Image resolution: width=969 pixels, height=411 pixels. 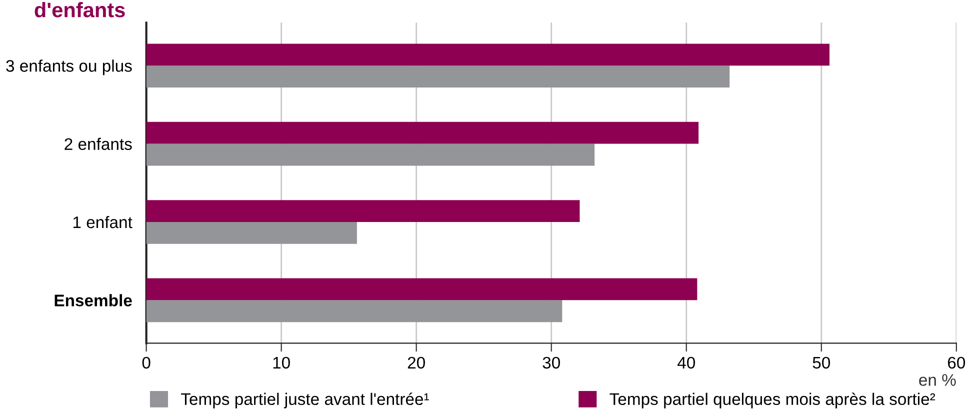 What do you see at coordinates (773, 400) in the screenshot?
I see `legend-label: Temps partiel quelques mois après la sortie²` at bounding box center [773, 400].